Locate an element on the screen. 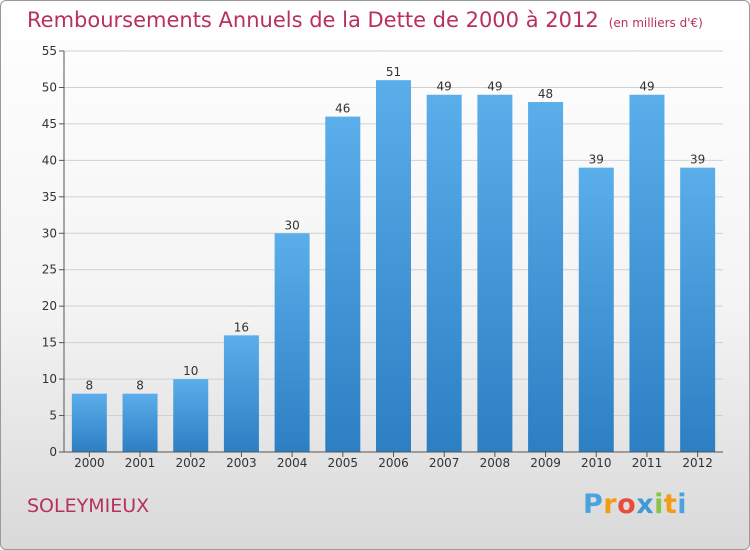  logo-letter: P is located at coordinates (593, 504).